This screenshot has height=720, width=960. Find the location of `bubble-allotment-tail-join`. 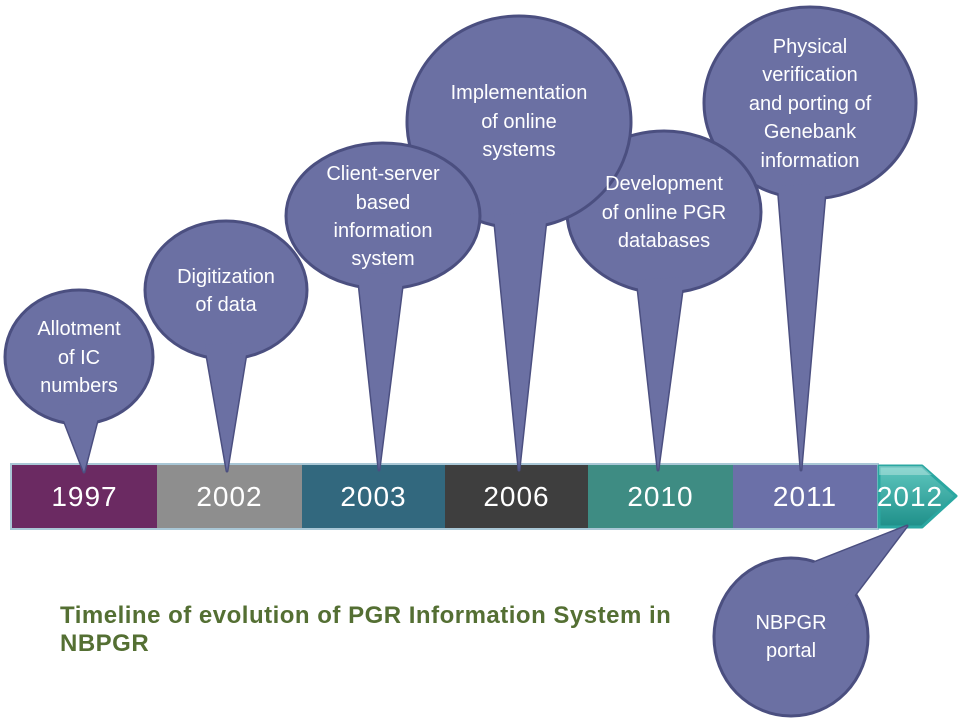

bubble-allotment-tail-join is located at coordinates (80, 437).